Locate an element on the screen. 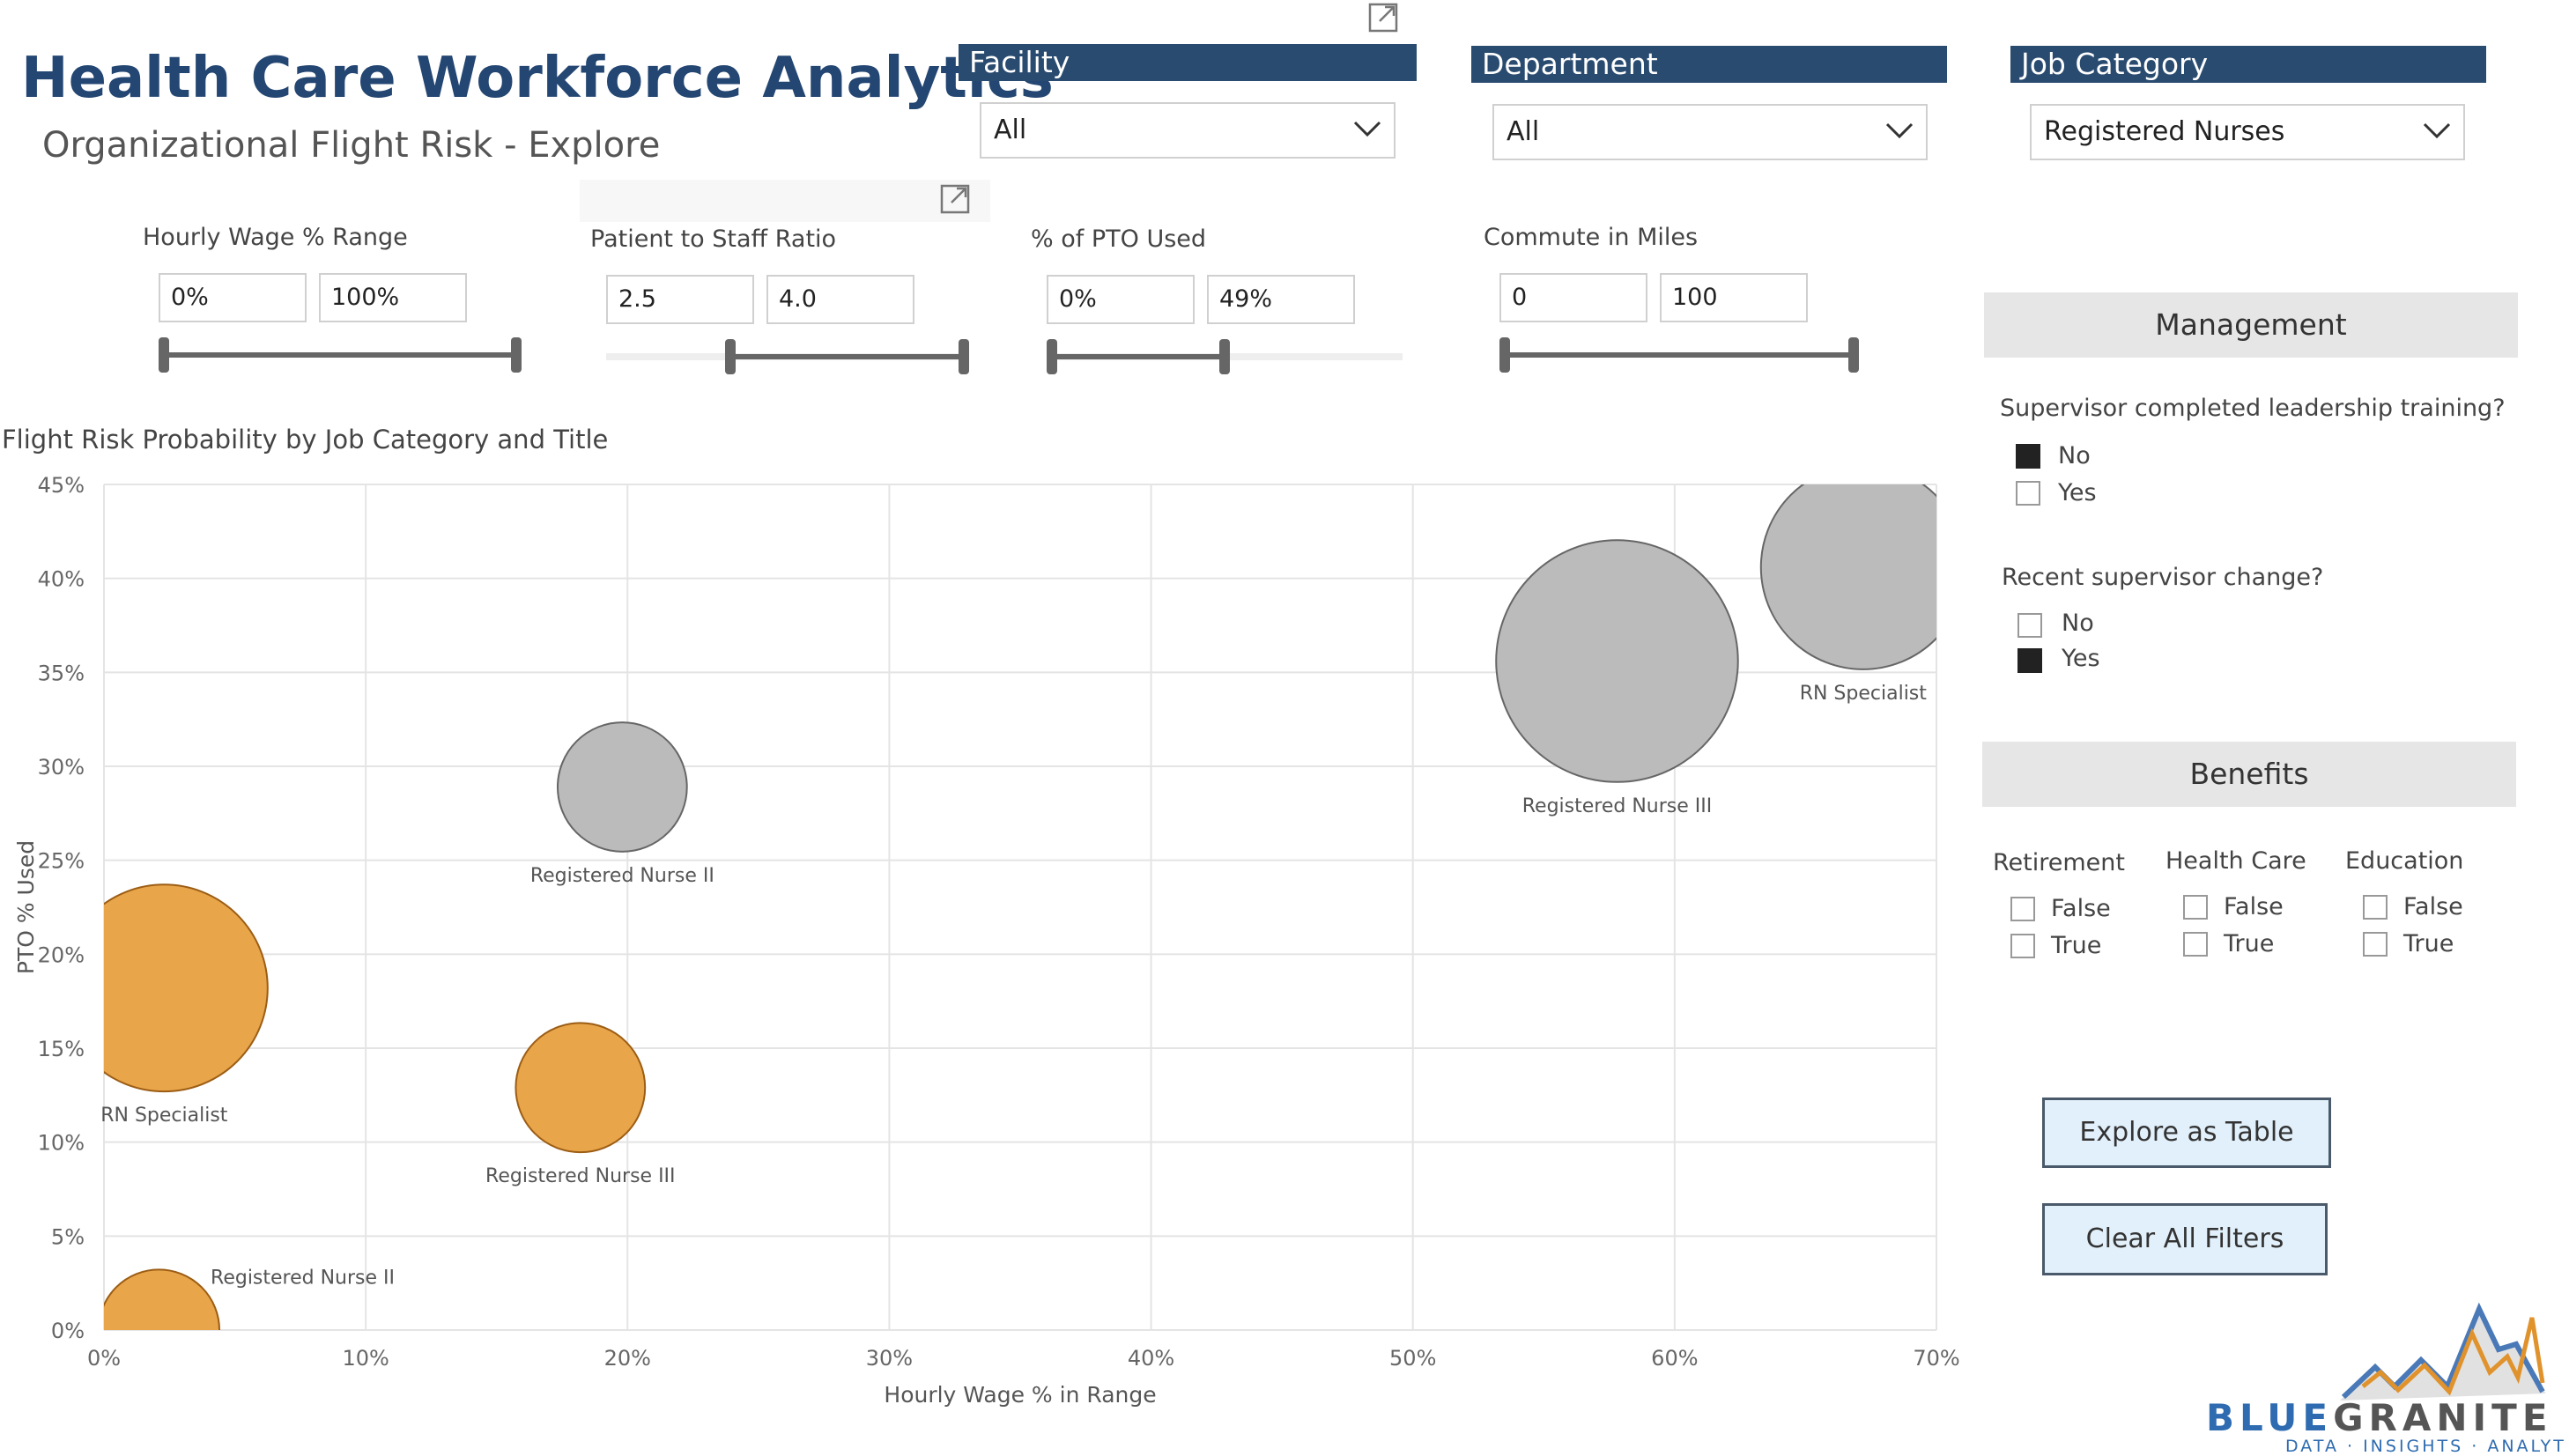  y-tick-label: 0% is located at coordinates (68, 1331).